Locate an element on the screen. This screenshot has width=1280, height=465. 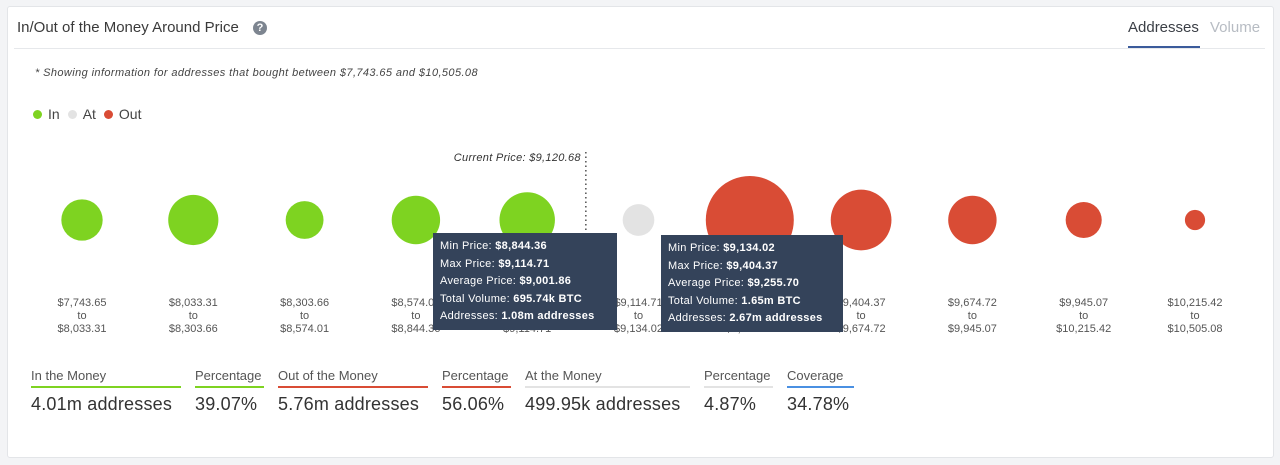
tooltip-volume-value: 695.74k BTC is located at coordinates (548, 298).